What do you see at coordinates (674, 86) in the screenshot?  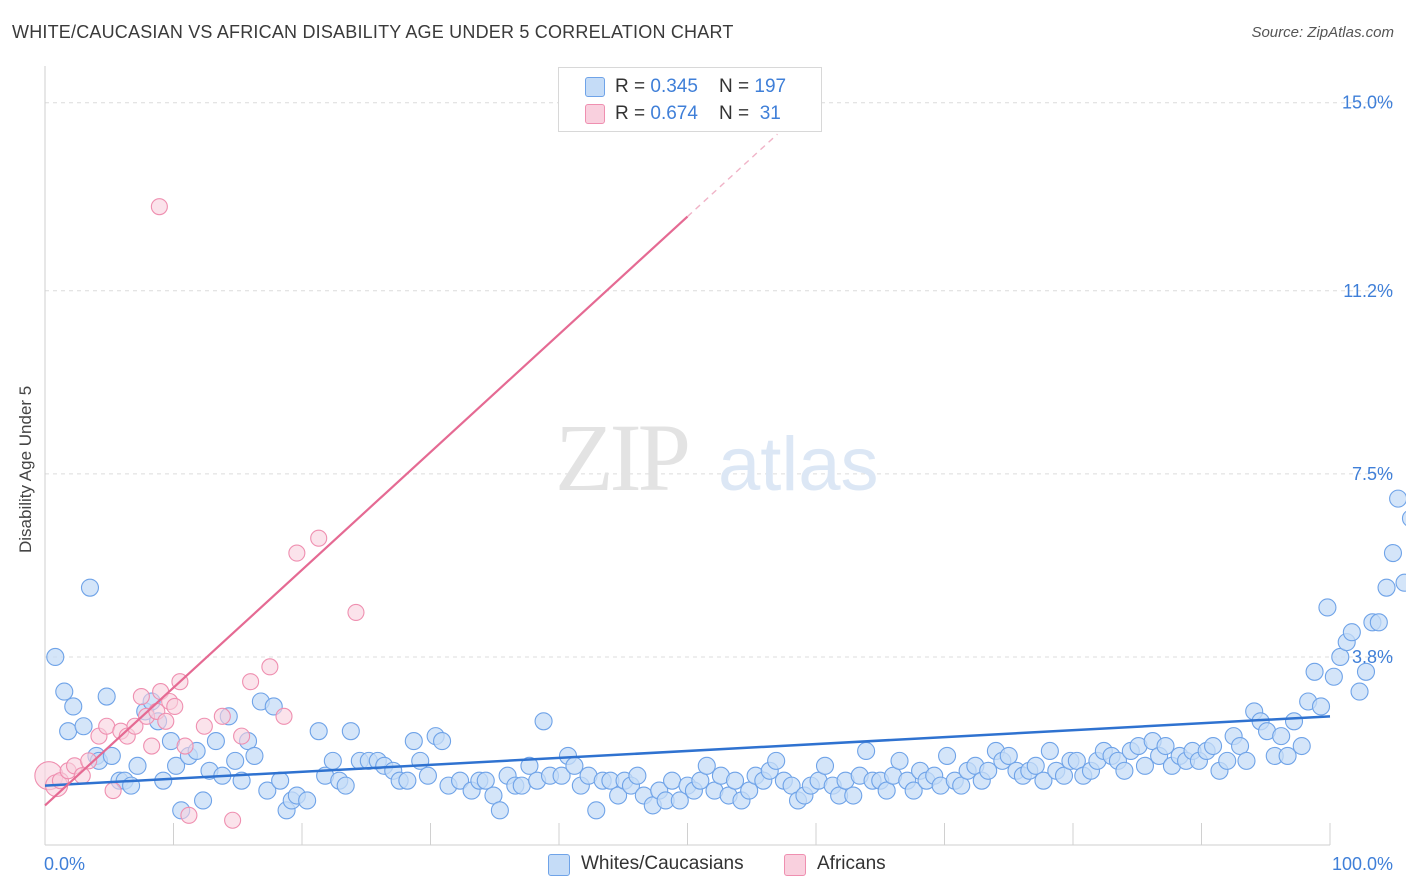 I see `r-value-whites: 0.345` at bounding box center [674, 86].